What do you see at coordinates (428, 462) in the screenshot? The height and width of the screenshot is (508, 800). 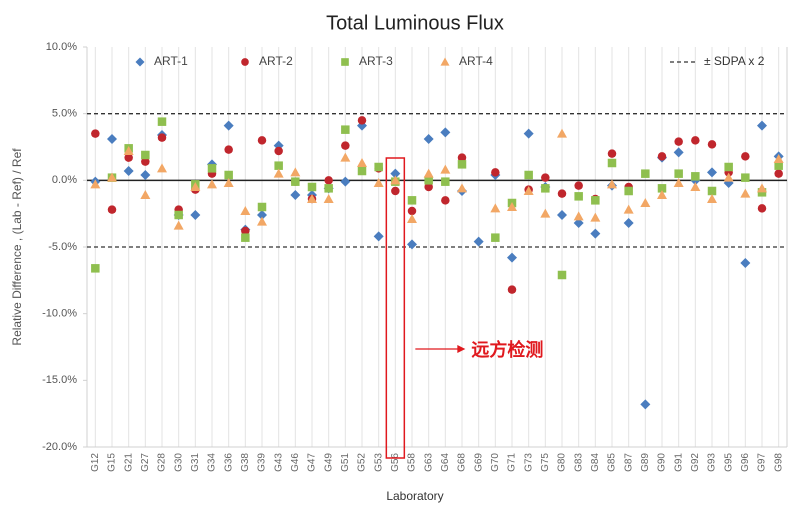 I see `x-tick-label: G63` at bounding box center [428, 462].